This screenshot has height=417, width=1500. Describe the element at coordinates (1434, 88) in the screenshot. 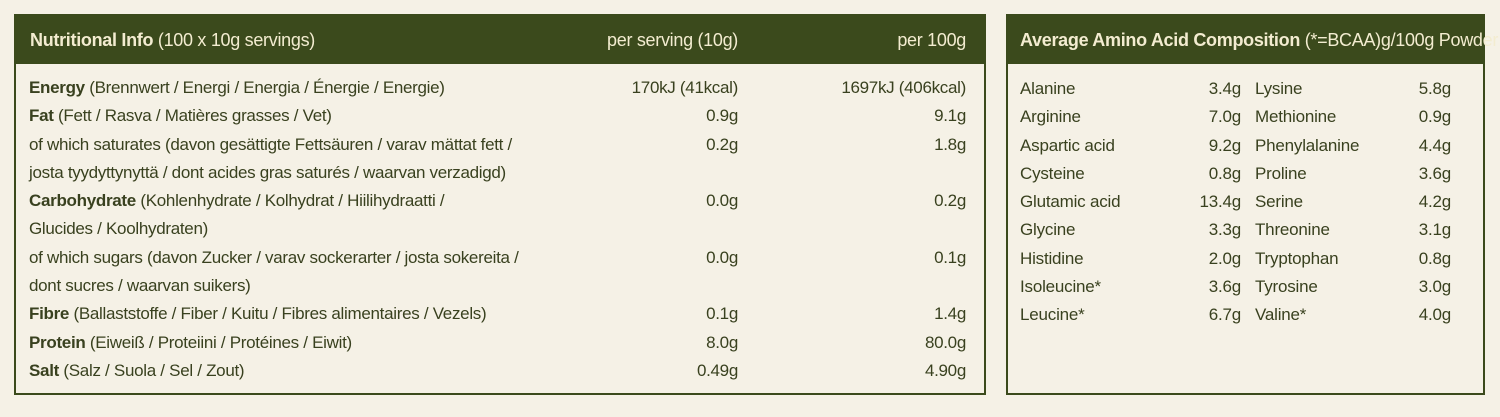

I see `amino-value: 5.8g` at that location.